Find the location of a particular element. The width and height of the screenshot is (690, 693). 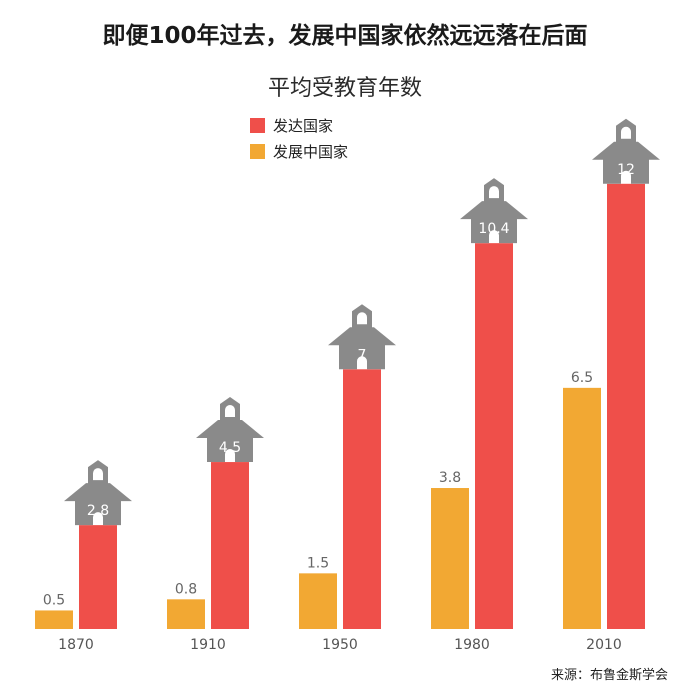

value-label-developing-1980: 3.8 is located at coordinates (450, 478).